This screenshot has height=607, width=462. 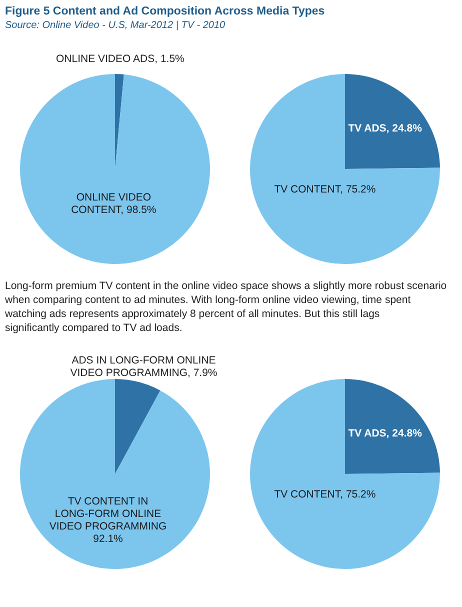 I want to click on chart-subtitle: Source: Online Video - U.S, Mar-2012 | TV - 2010, so click(x=115, y=25).